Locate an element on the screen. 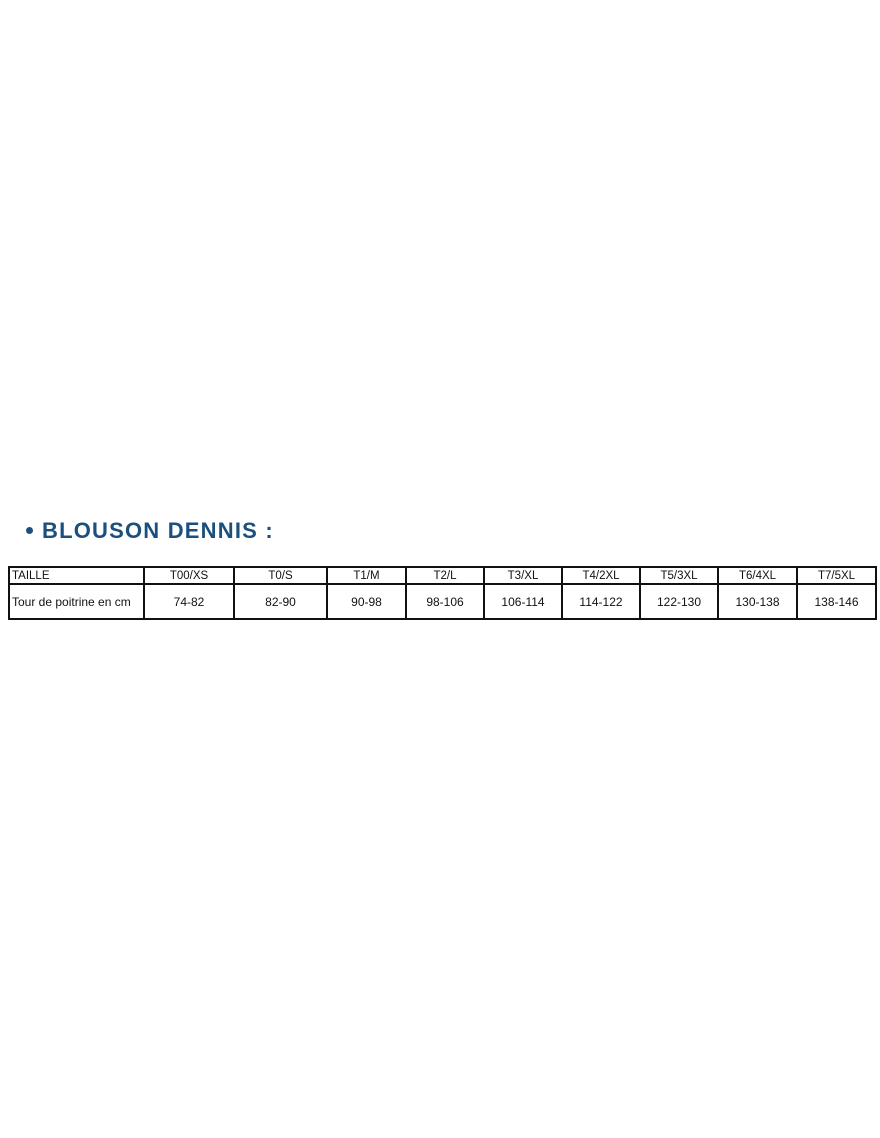  section-heading: BLOUSON DENNIS : is located at coordinates (150, 531).